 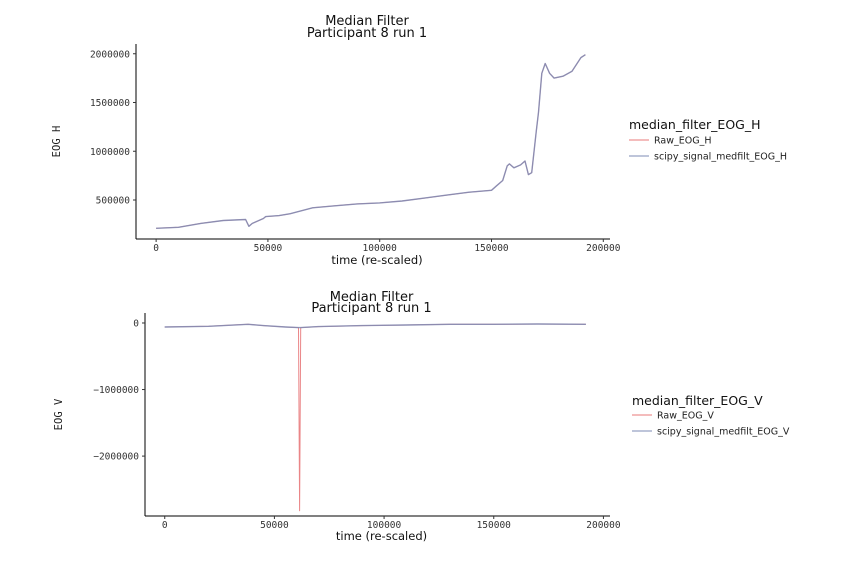 What do you see at coordinates (110, 152) in the screenshot?
I see `panel-1-y-tick-label: 1000000` at bounding box center [110, 152].